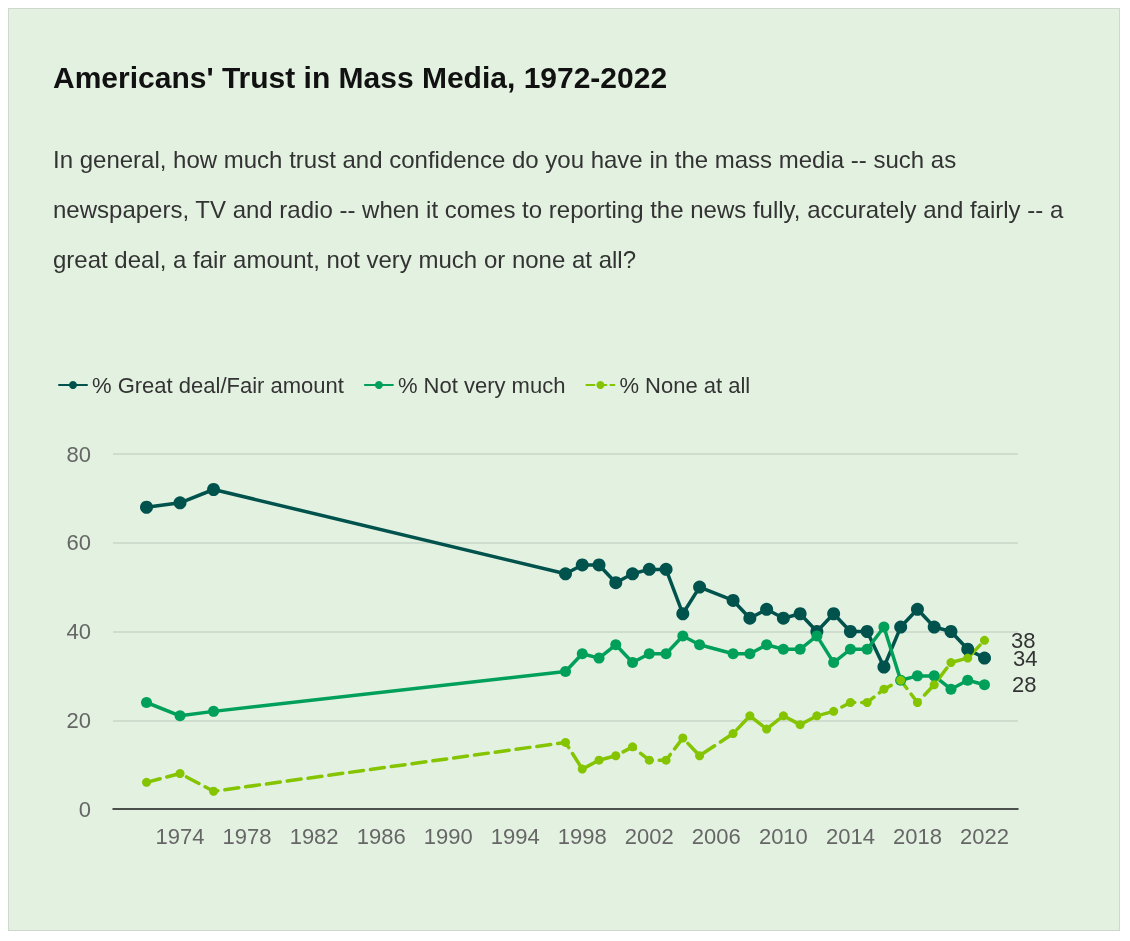 The image size is (1130, 941). Describe the element at coordinates (218, 385) in the screenshot. I see `legend-label: % Great deal/Fair amount` at that location.